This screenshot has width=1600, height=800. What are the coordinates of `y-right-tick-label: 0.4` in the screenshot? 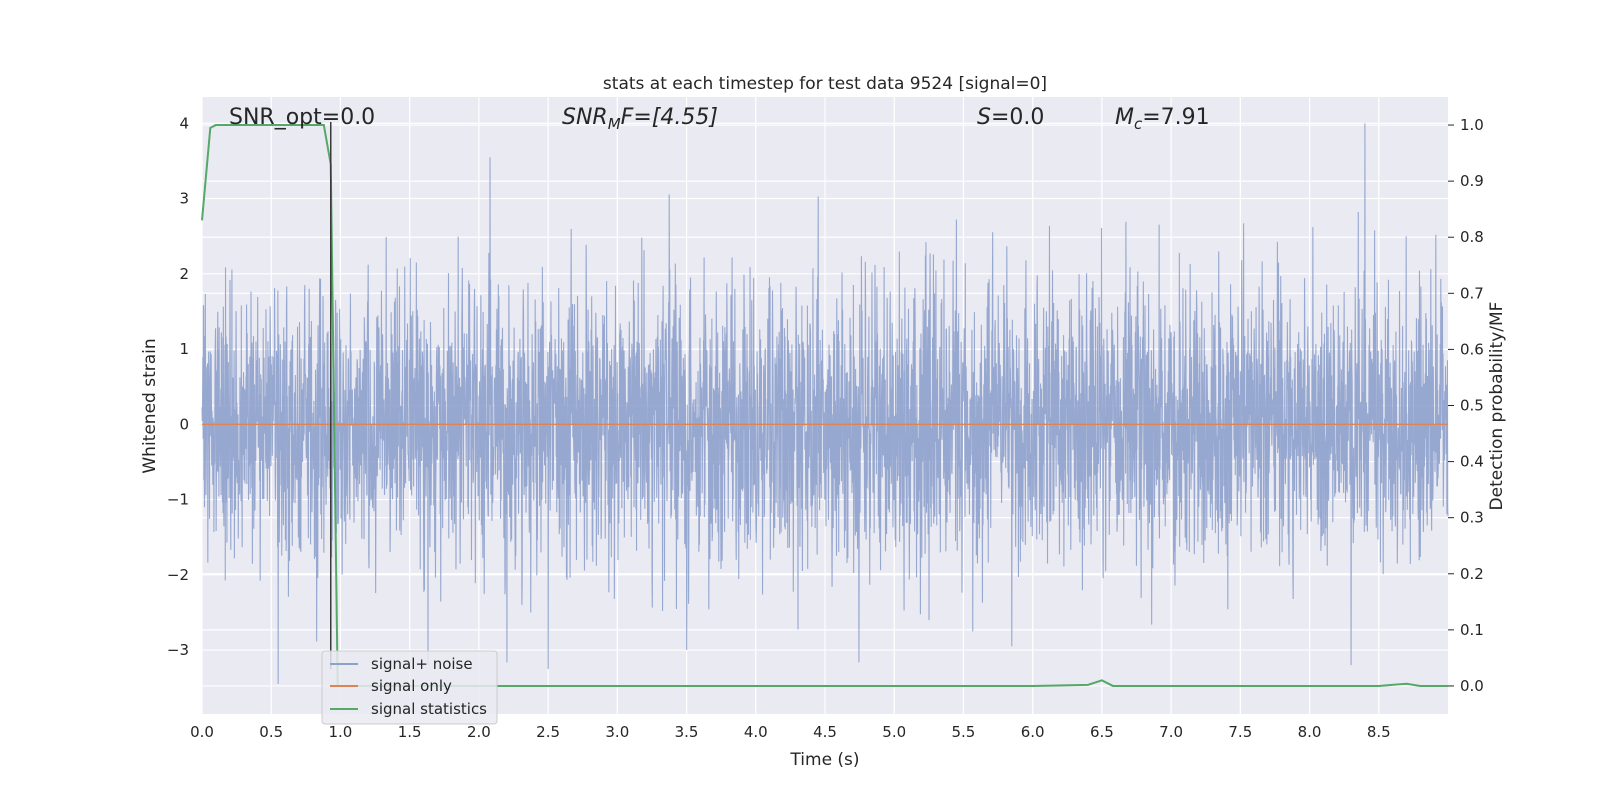 It's located at (1472, 462).